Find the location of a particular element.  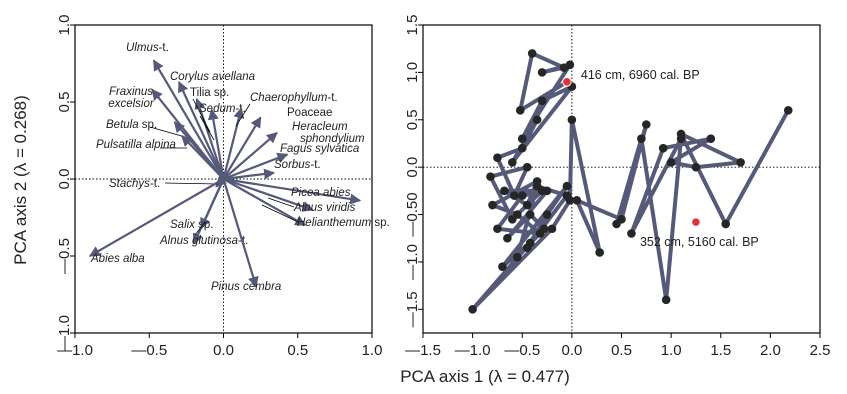

vector-label-part: Betula is located at coordinates (122, 125).